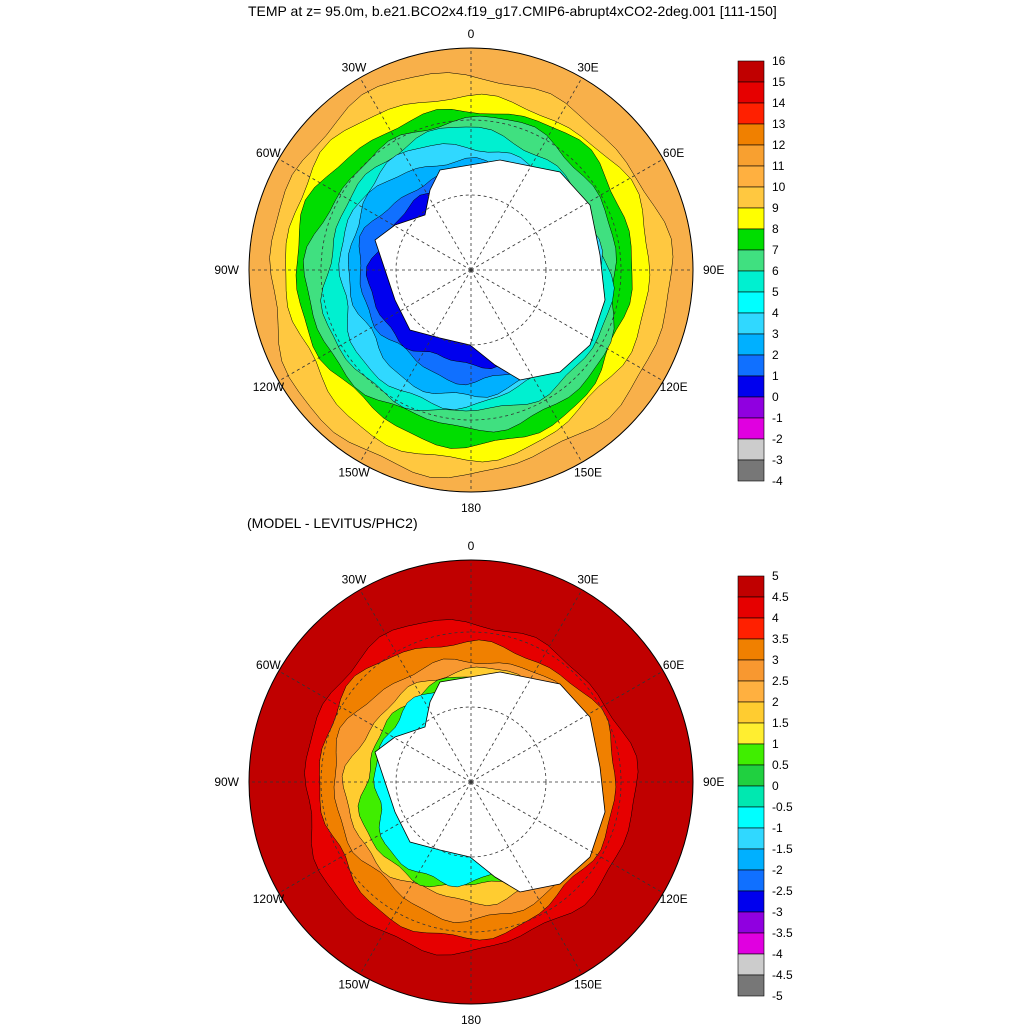 The image size is (1024, 1024). Describe the element at coordinates (775, 786) in the screenshot. I see `bottom-colorbar-tick-label: 0` at that location.